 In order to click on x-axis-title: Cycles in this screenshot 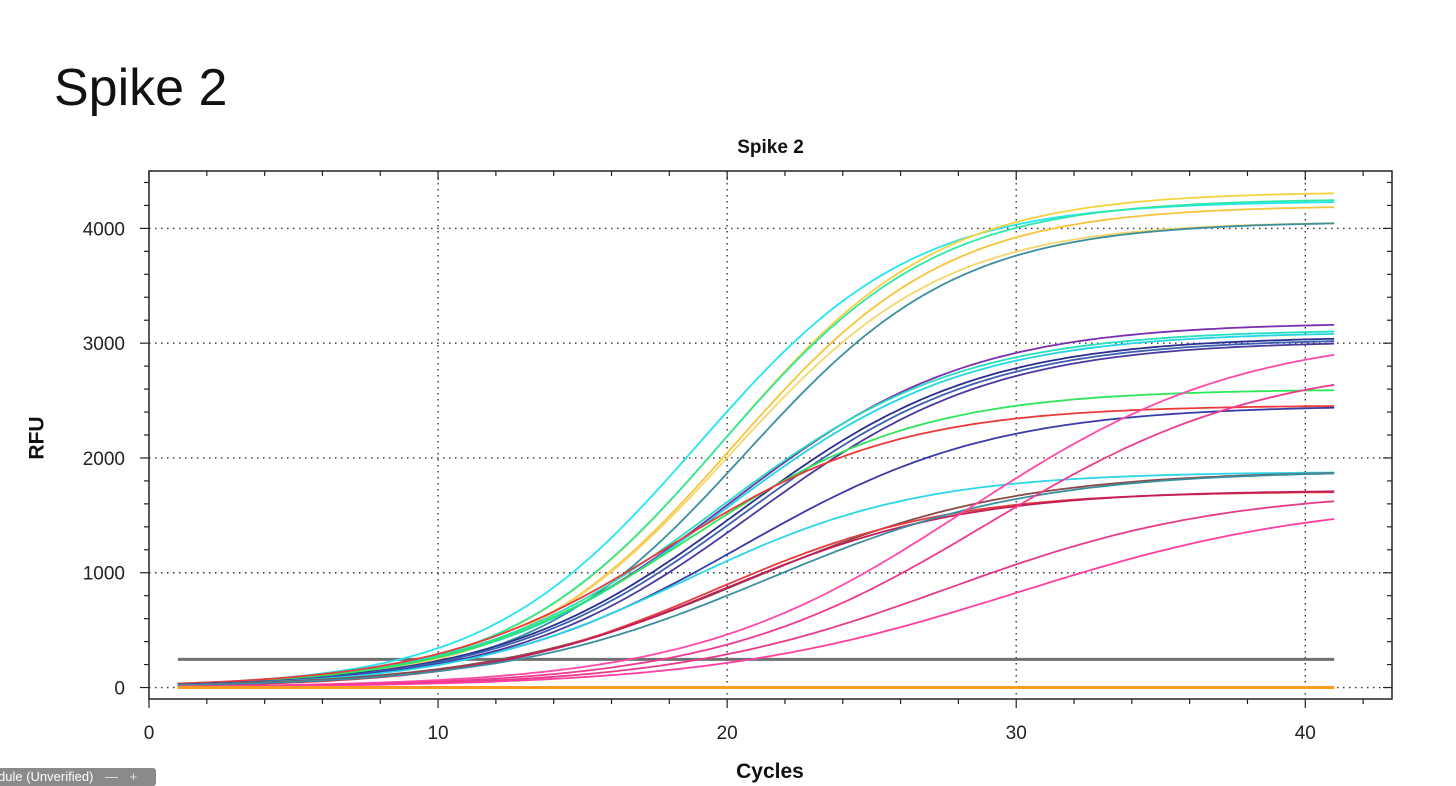, I will do `click(770, 771)`.